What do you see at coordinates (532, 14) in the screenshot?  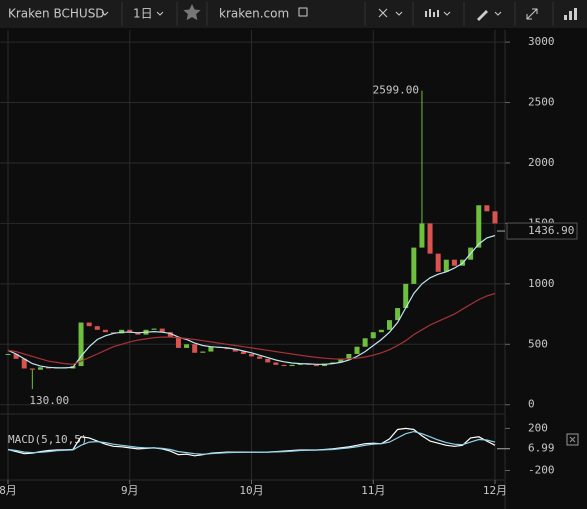 I see `fullscreen-icon` at bounding box center [532, 14].